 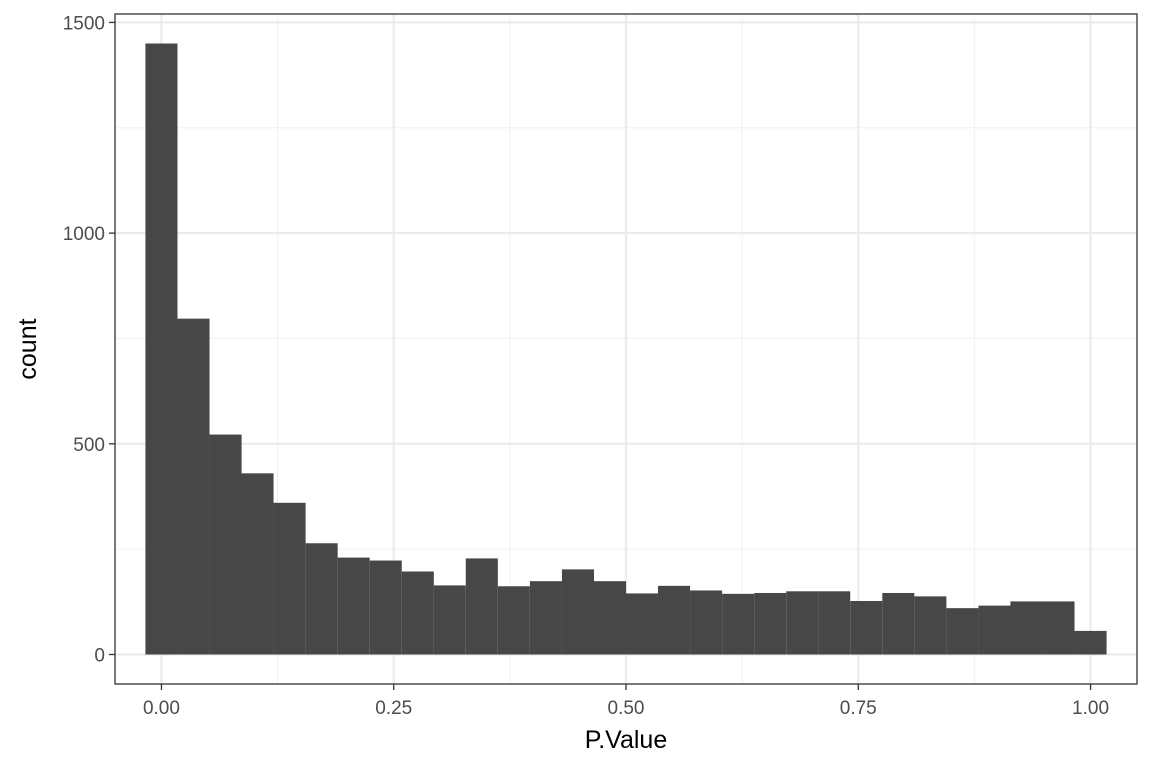 What do you see at coordinates (84, 234) in the screenshot?
I see `y-tick-label: 1000` at bounding box center [84, 234].